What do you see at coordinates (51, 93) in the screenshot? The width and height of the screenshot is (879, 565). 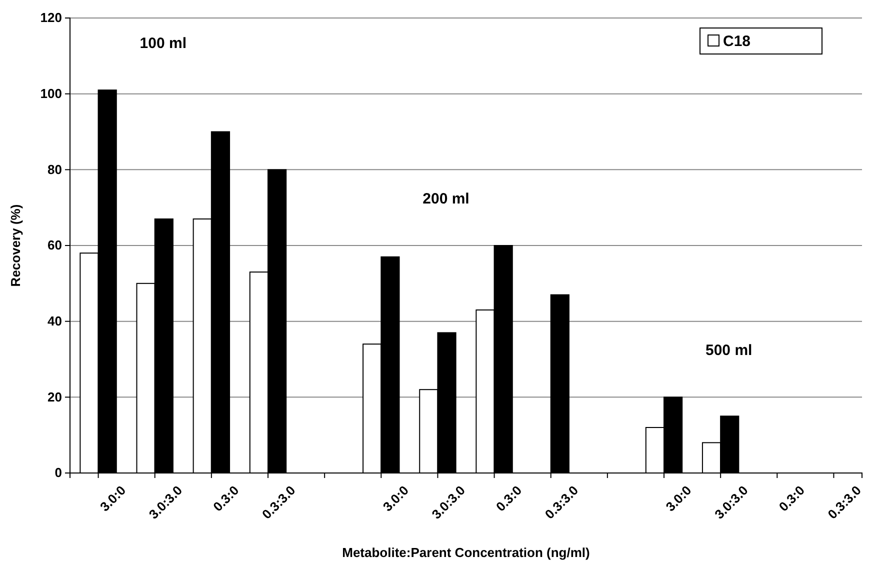 I see `y-tick-label: 100` at bounding box center [51, 93].